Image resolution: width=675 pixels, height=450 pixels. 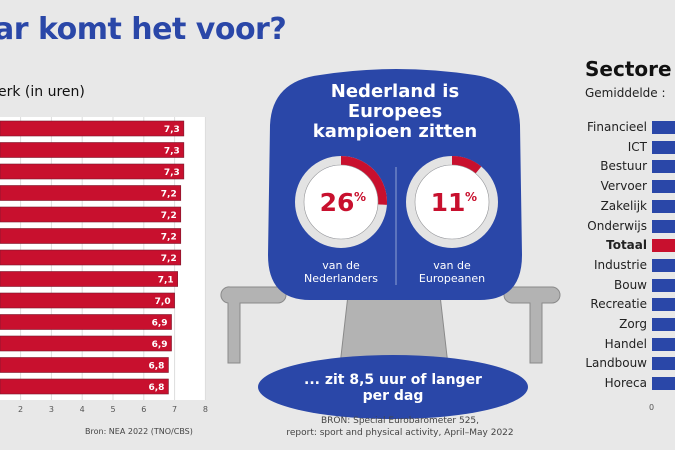 I want to click on headline-line: Europees, so click(x=395, y=111).